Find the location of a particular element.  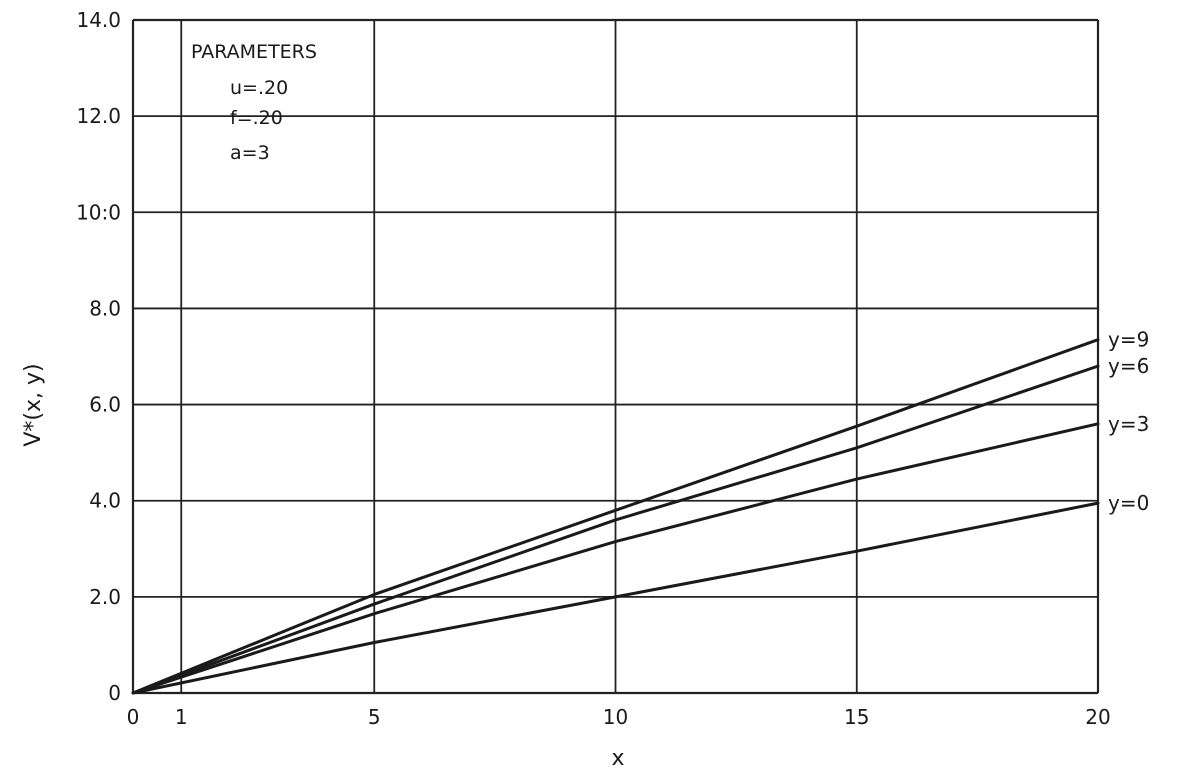

x-tick-label: 20 is located at coordinates (1097, 717).